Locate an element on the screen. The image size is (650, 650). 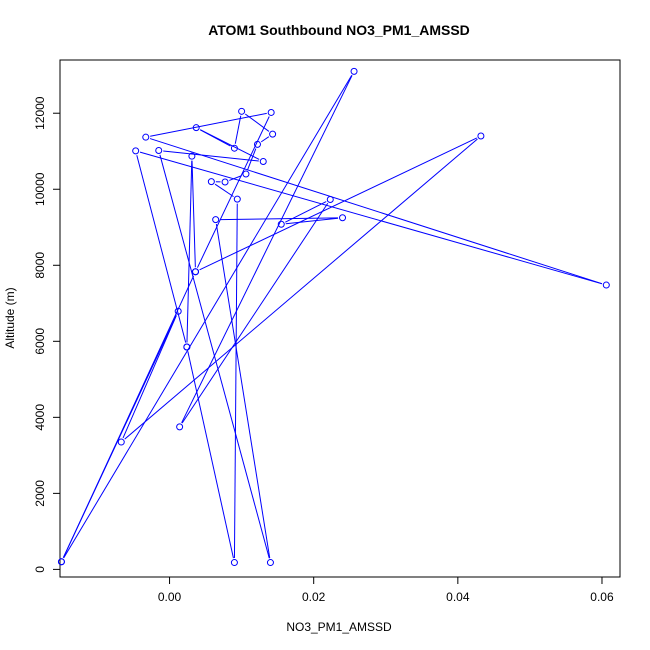
x-tick-label: 0.04 is located at coordinates (458, 597).